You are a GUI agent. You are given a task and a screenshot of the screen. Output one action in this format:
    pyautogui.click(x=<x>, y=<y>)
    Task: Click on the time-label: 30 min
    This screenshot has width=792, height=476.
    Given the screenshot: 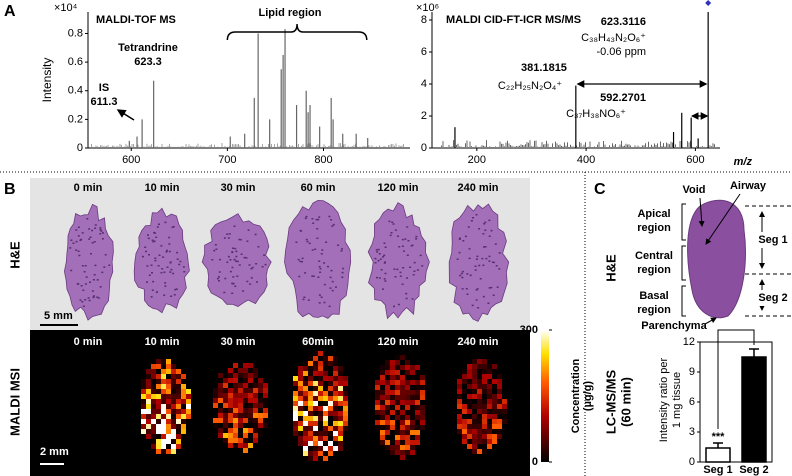 What is the action you would take?
    pyautogui.click(x=238, y=188)
    